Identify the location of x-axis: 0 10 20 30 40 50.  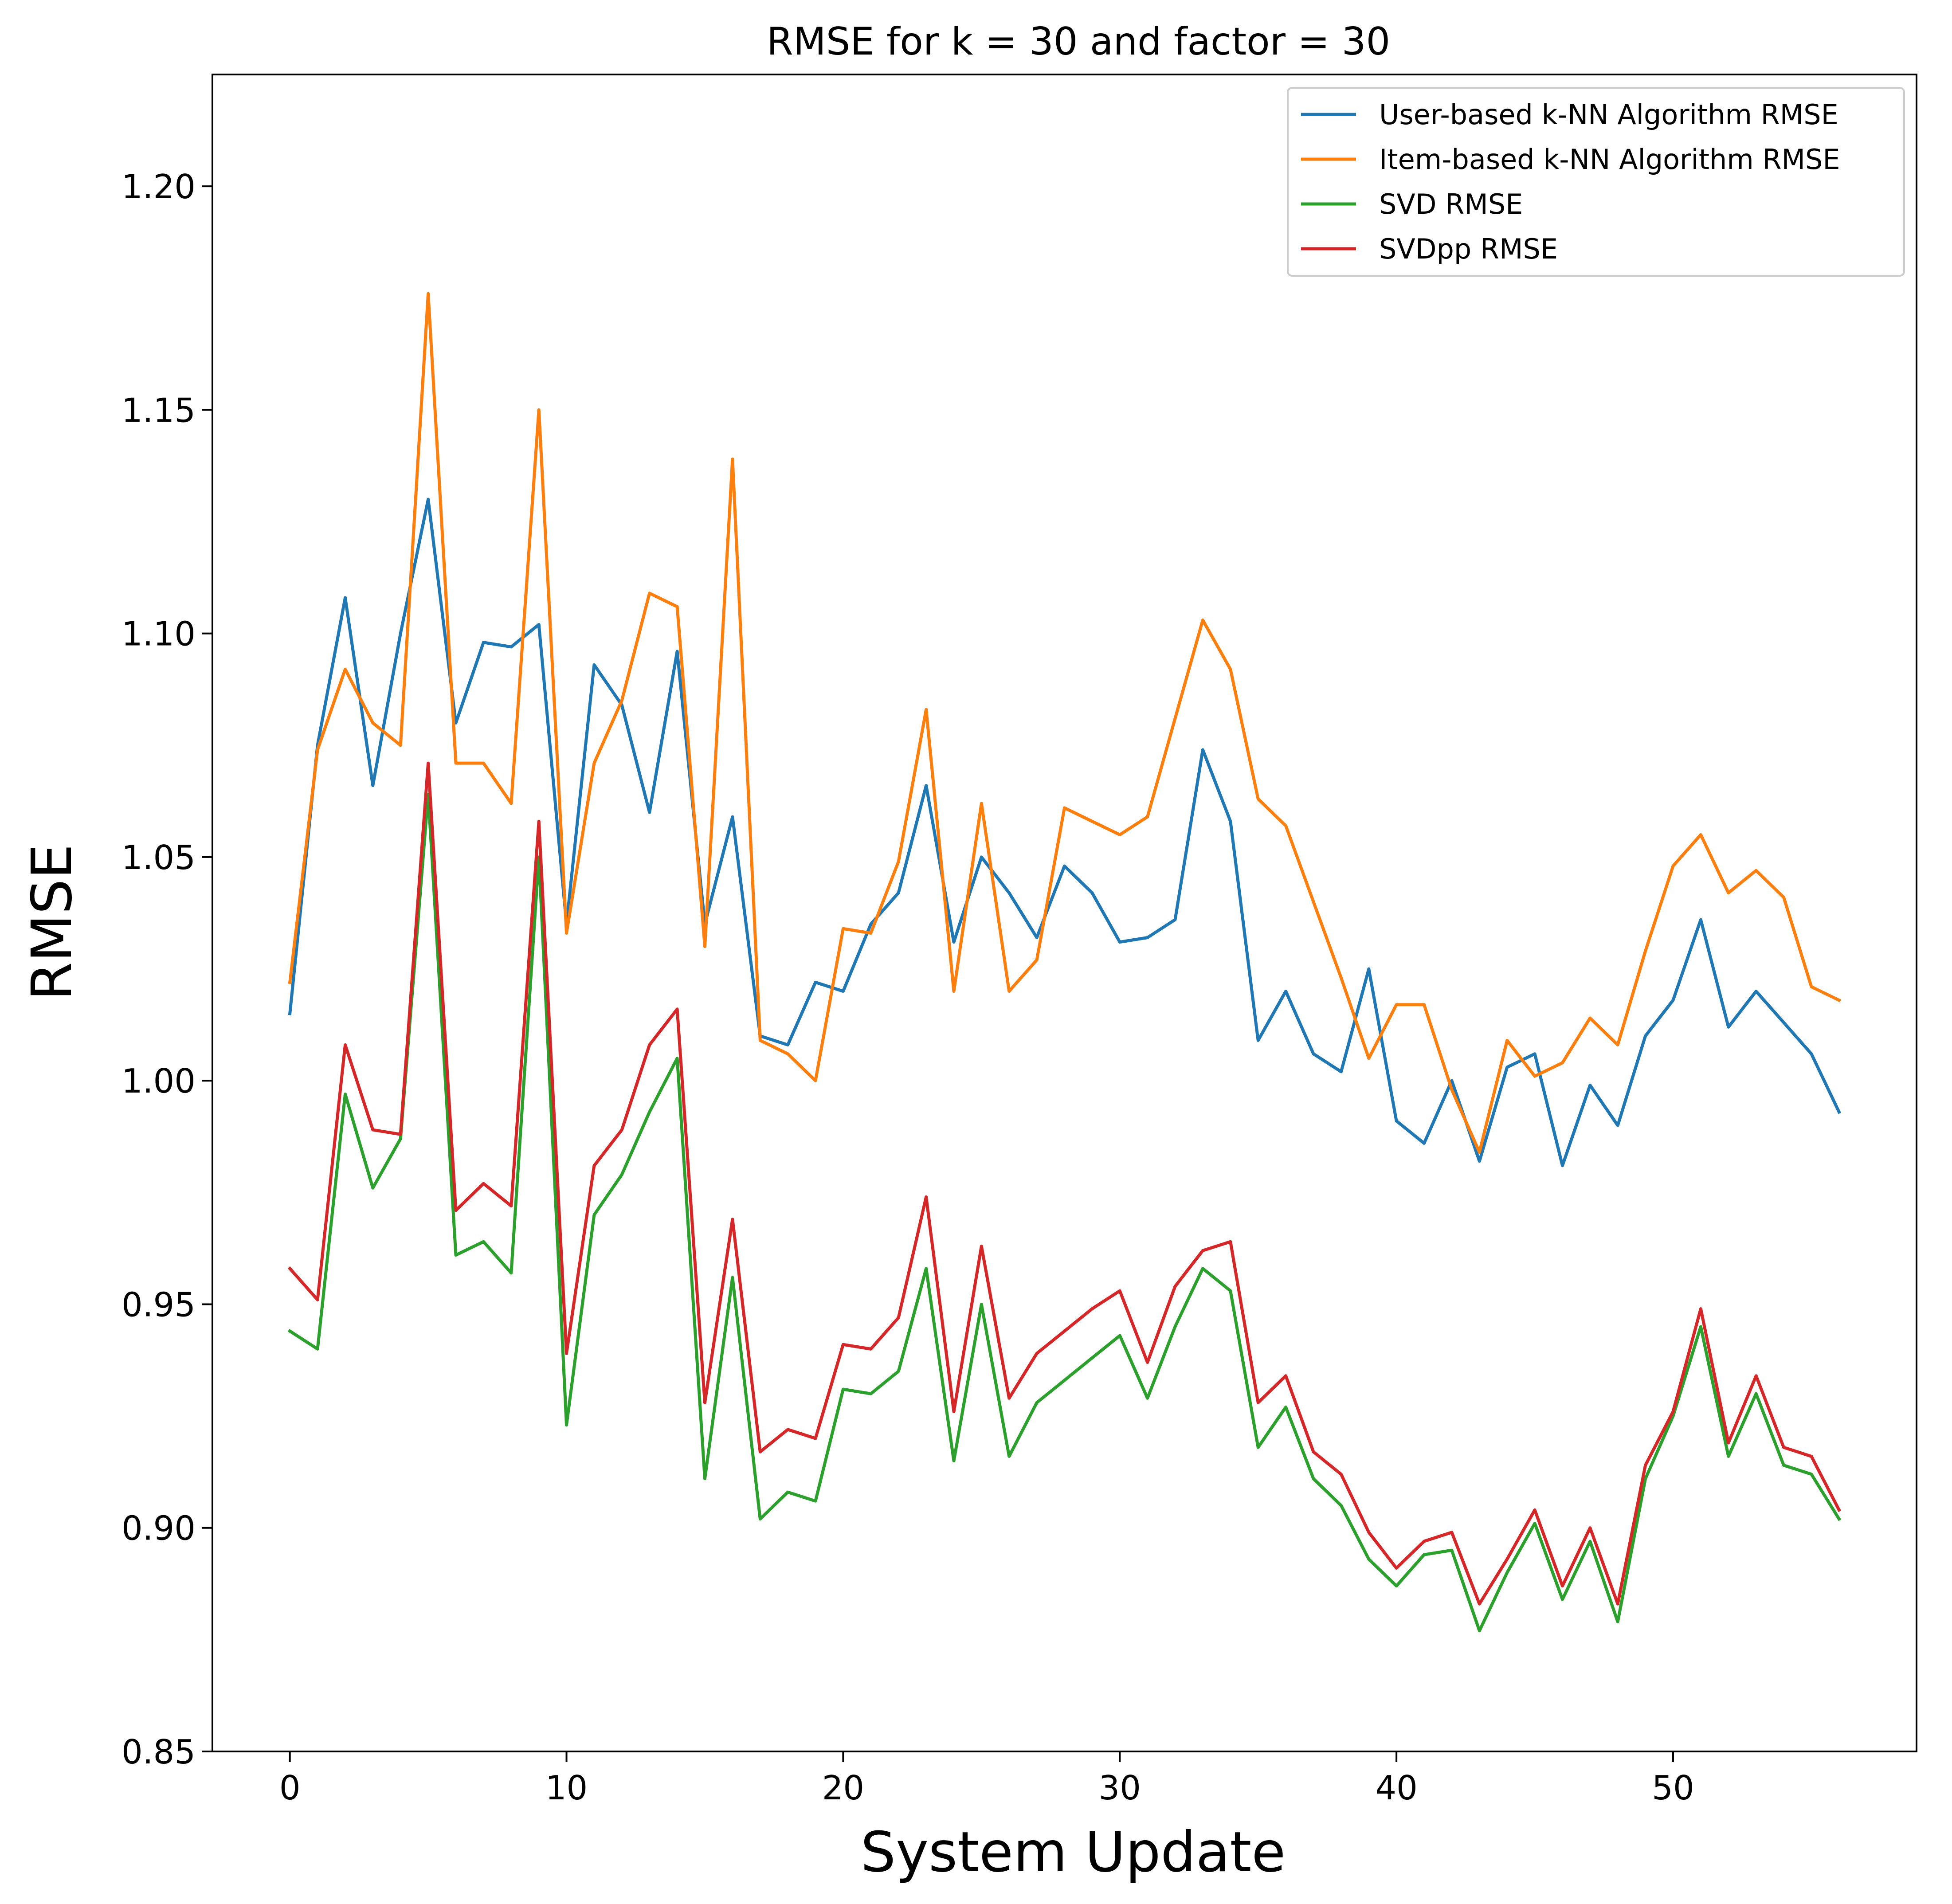
(986, 1779).